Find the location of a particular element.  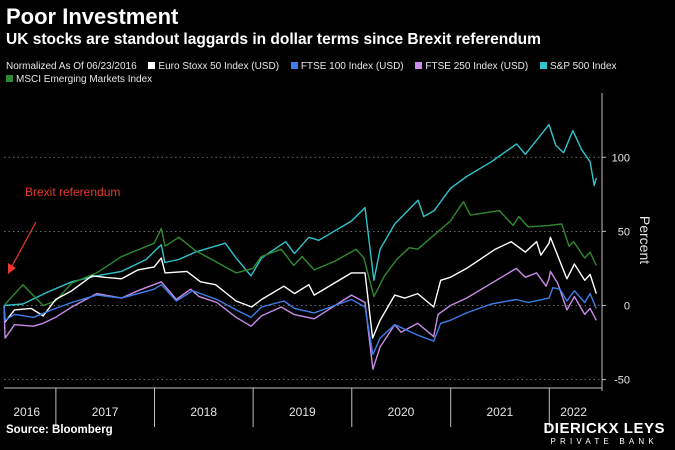

legend-item-ftse-100: FTSE 100 Index (USD) is located at coordinates (347, 66).